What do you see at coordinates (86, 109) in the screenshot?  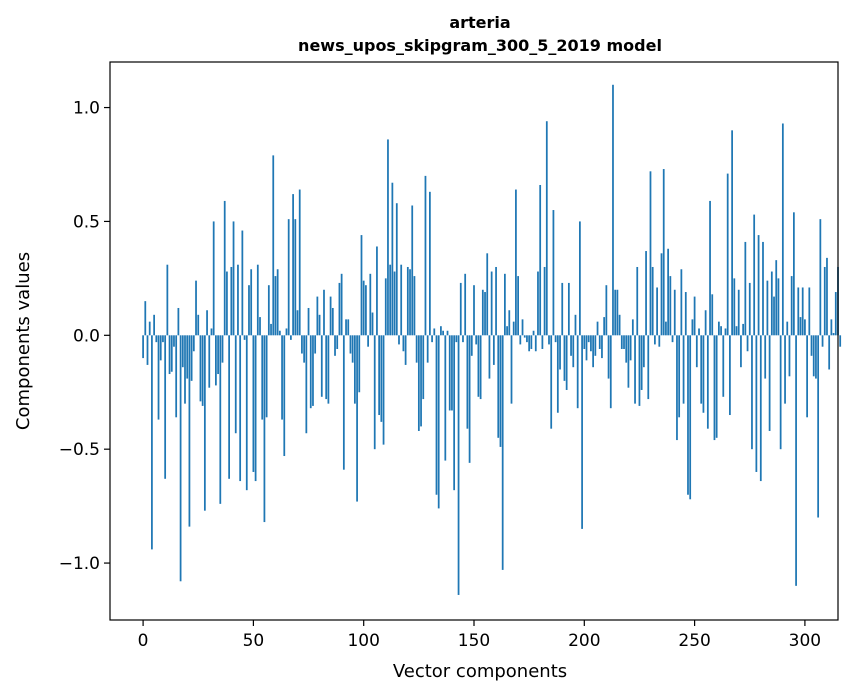 I see `y-tick-label: 1.0` at bounding box center [86, 109].